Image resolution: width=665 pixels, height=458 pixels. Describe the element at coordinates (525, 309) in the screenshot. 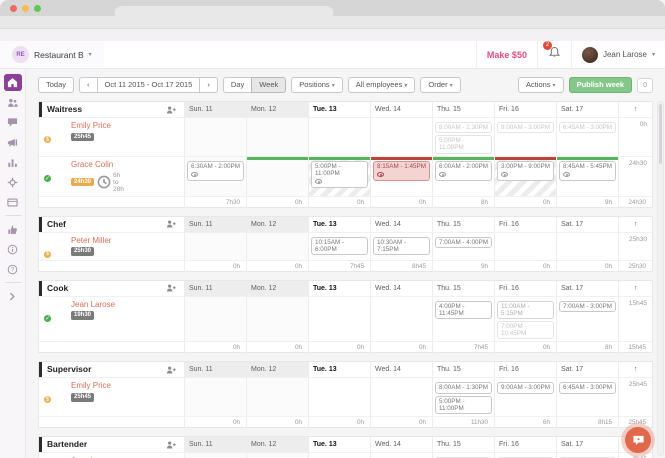

I see `shift: 11:00AM - 5:15PM` at that location.